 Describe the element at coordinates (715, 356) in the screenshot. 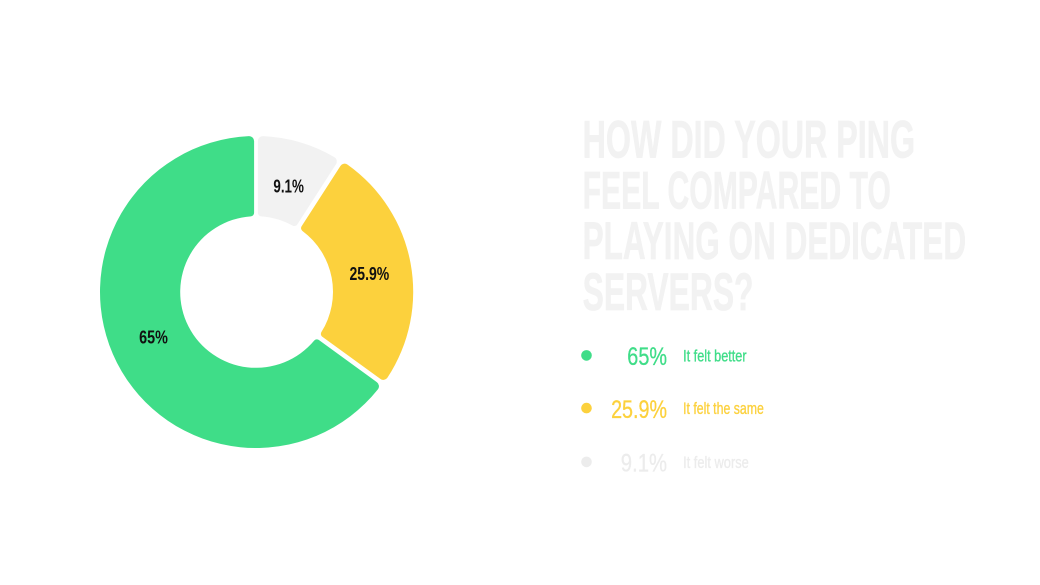

I see `svg-text: It felt better` at that location.